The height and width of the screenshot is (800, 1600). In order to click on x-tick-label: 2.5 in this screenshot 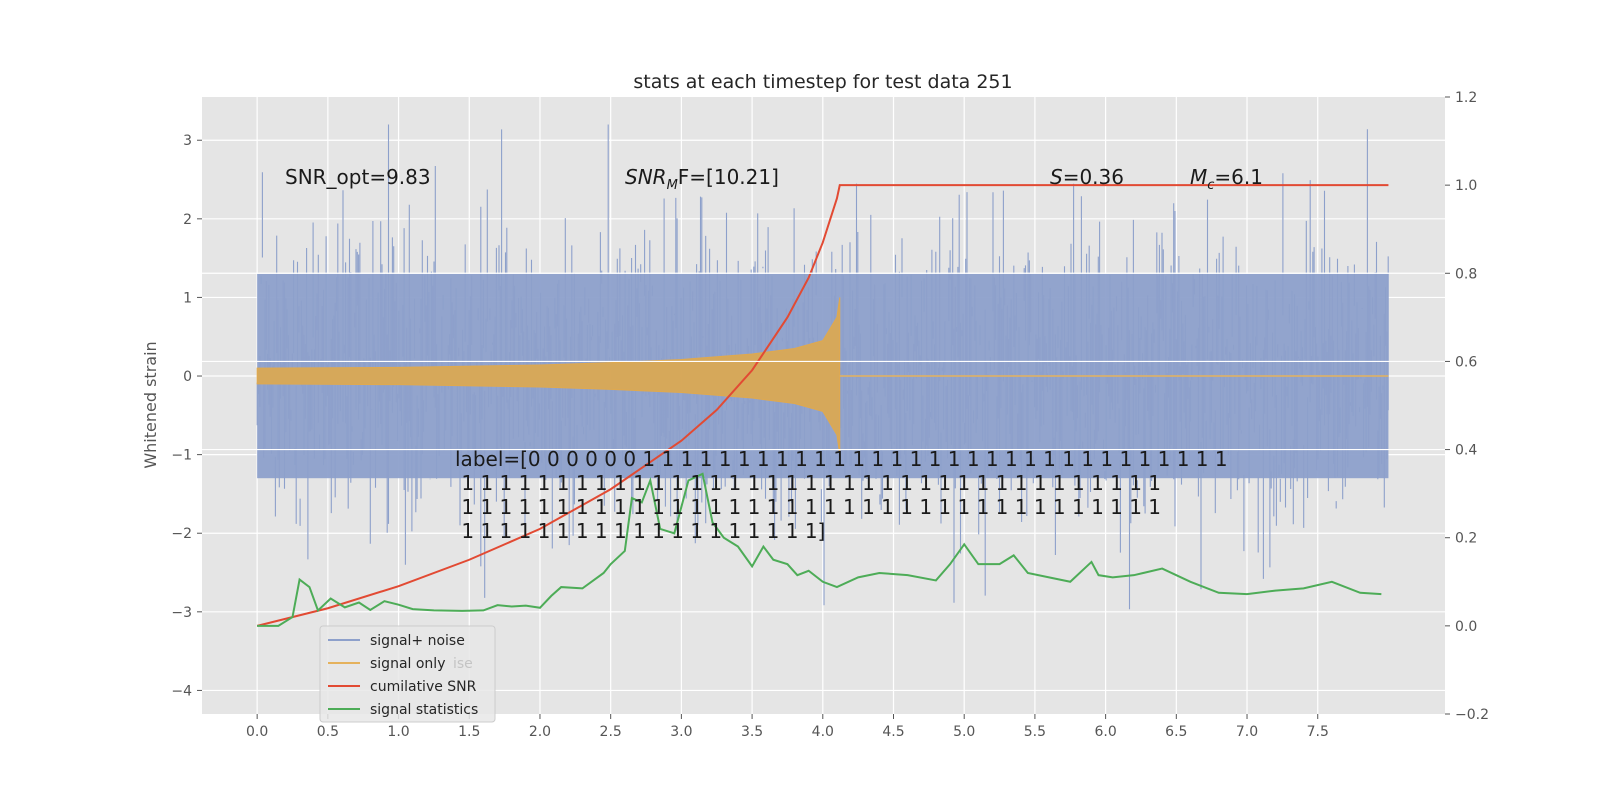, I will do `click(611, 732)`.